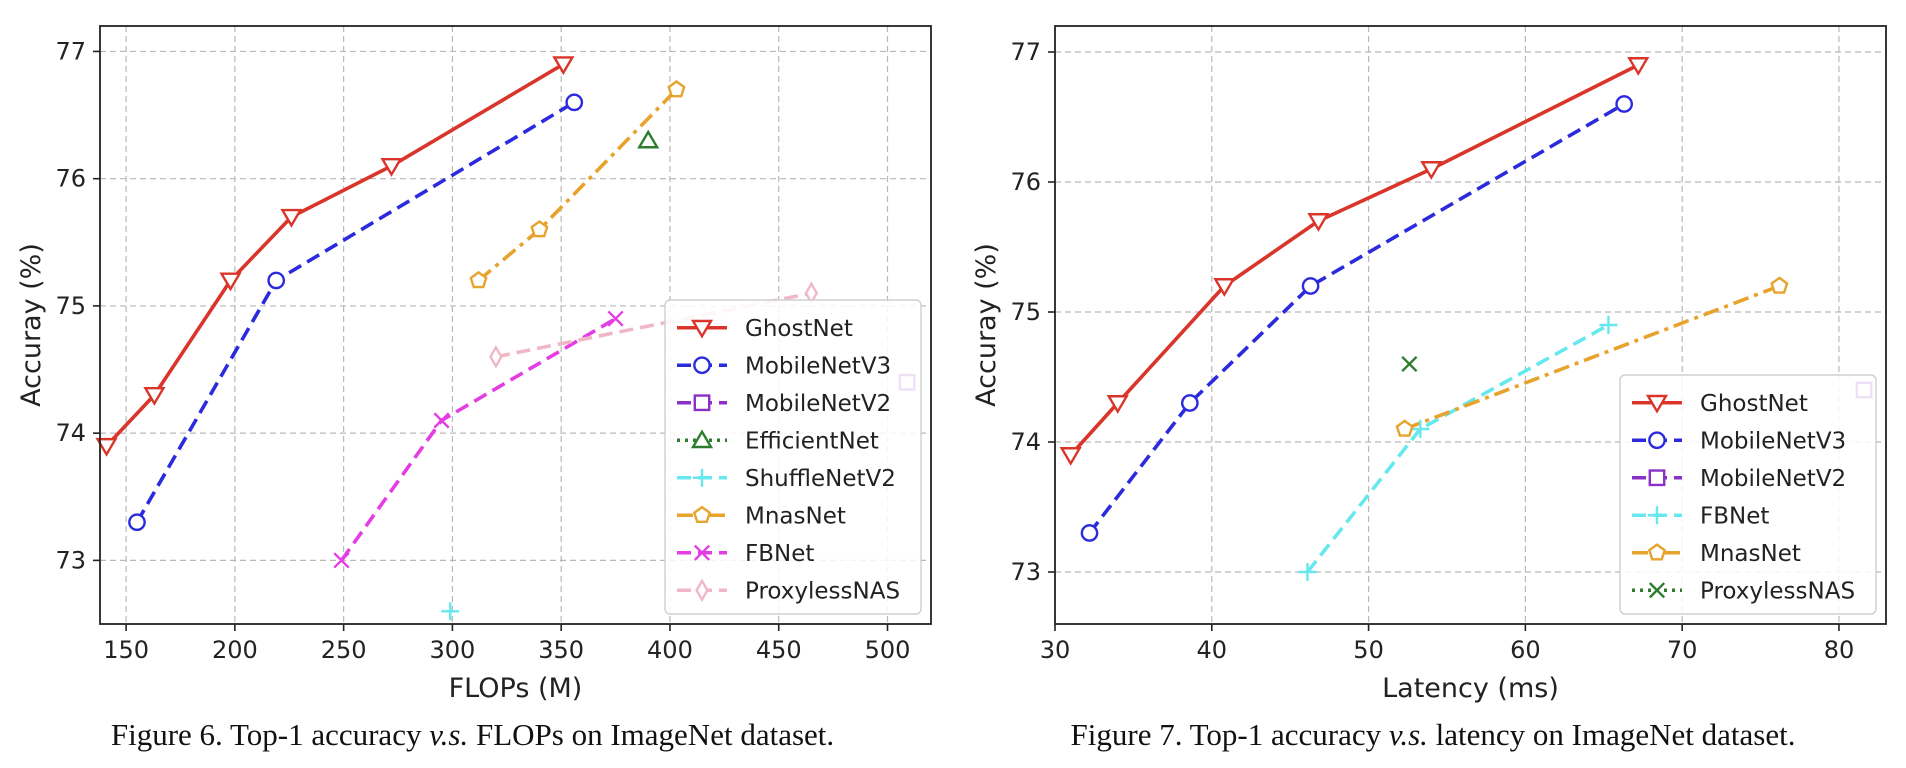 The image size is (1906, 768). What do you see at coordinates (1055, 650) in the screenshot?
I see `x-tick-label: 30` at bounding box center [1055, 650].